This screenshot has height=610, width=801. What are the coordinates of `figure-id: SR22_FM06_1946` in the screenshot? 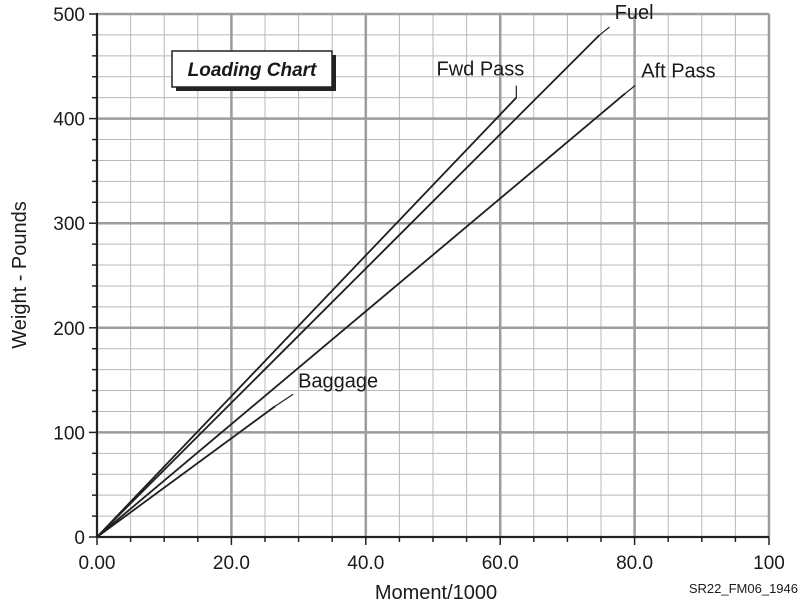 It's located at (743, 588).